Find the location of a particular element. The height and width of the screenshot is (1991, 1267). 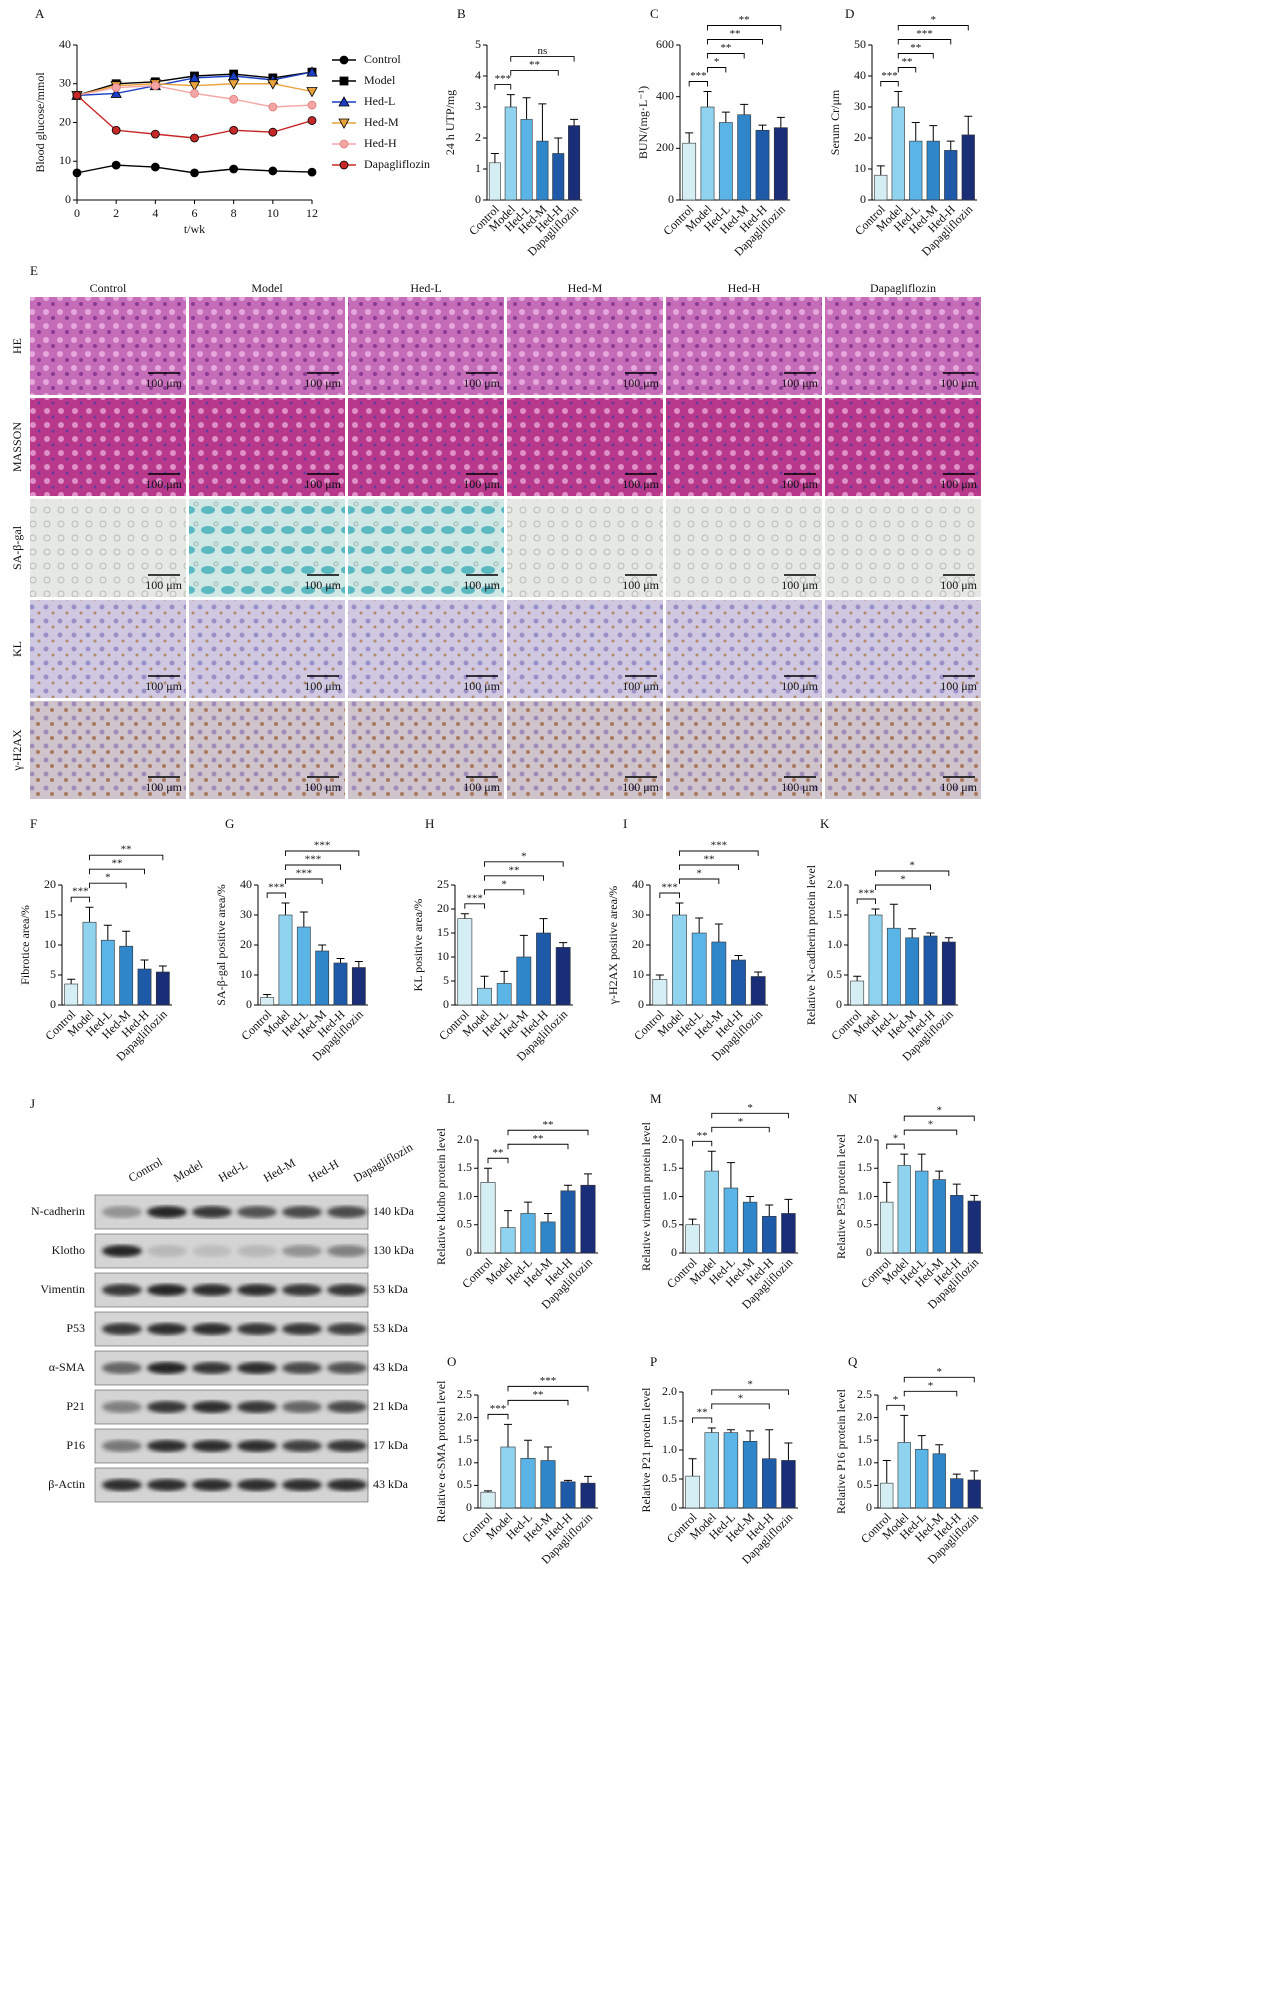

y-tick-label: 20 is located at coordinates (443, 908).